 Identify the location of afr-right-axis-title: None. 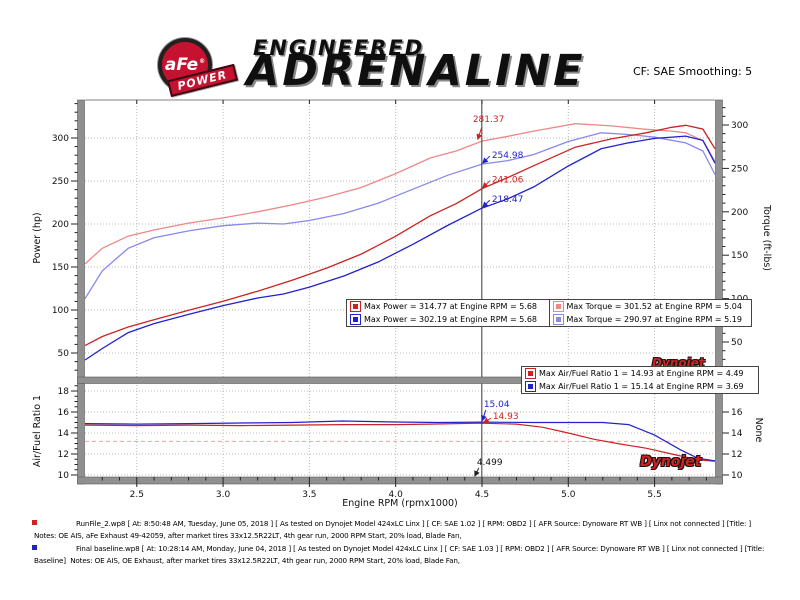
(758, 430).